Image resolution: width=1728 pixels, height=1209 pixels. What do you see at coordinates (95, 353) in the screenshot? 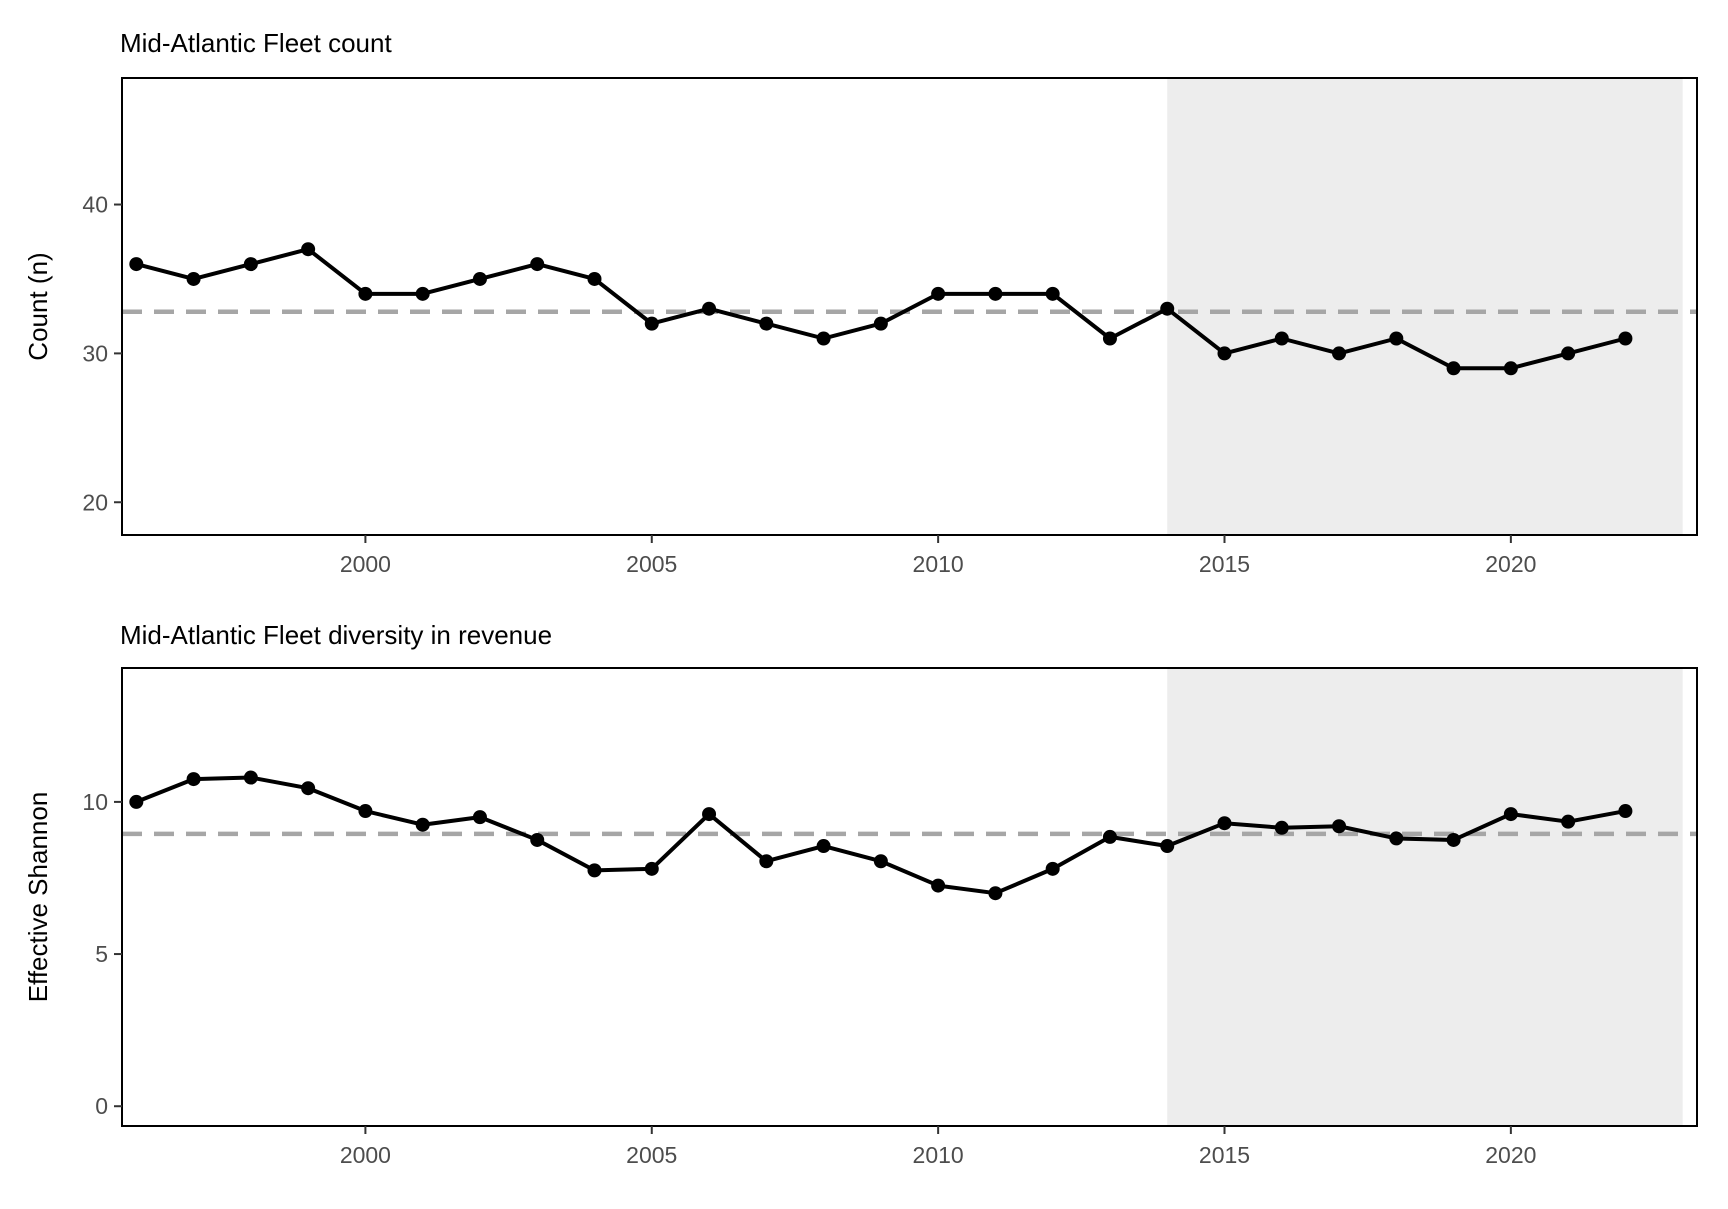
I see `y-tick-label: 30` at bounding box center [95, 353].